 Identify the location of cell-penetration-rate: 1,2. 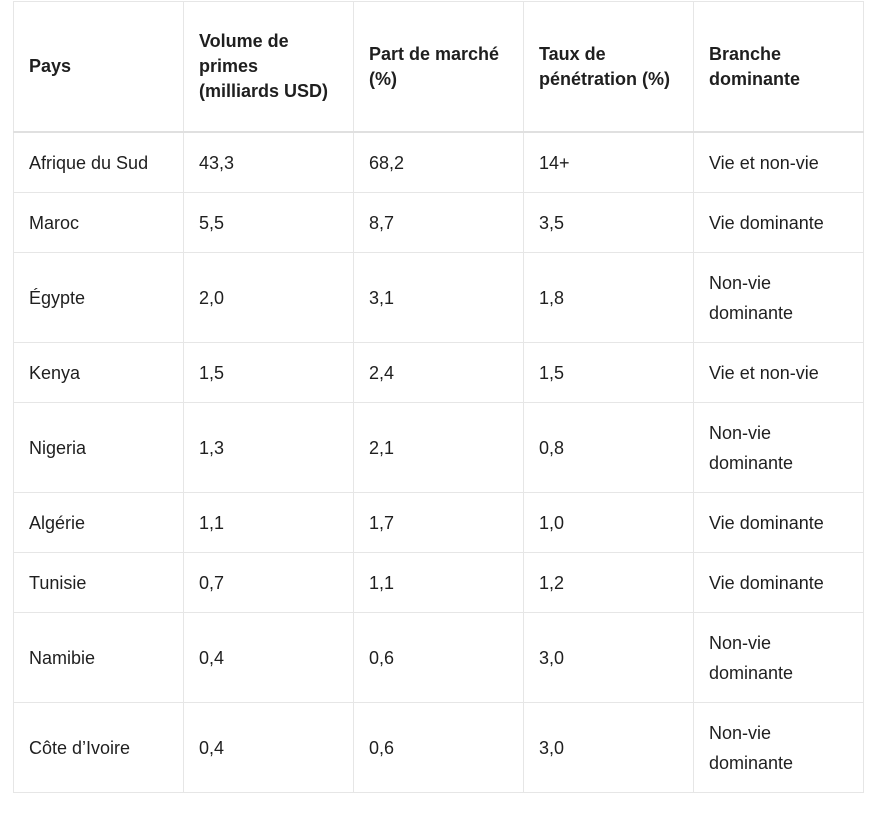
(608, 582).